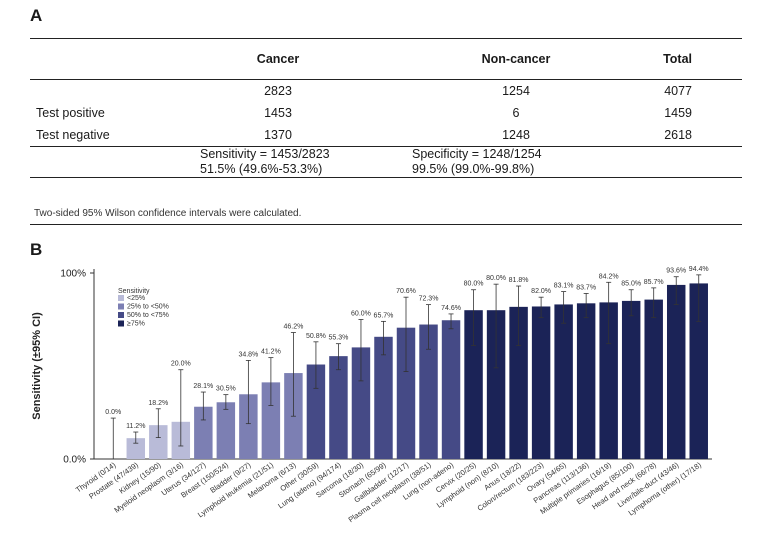  I want to click on data-label: 65.7%, so click(384, 315).